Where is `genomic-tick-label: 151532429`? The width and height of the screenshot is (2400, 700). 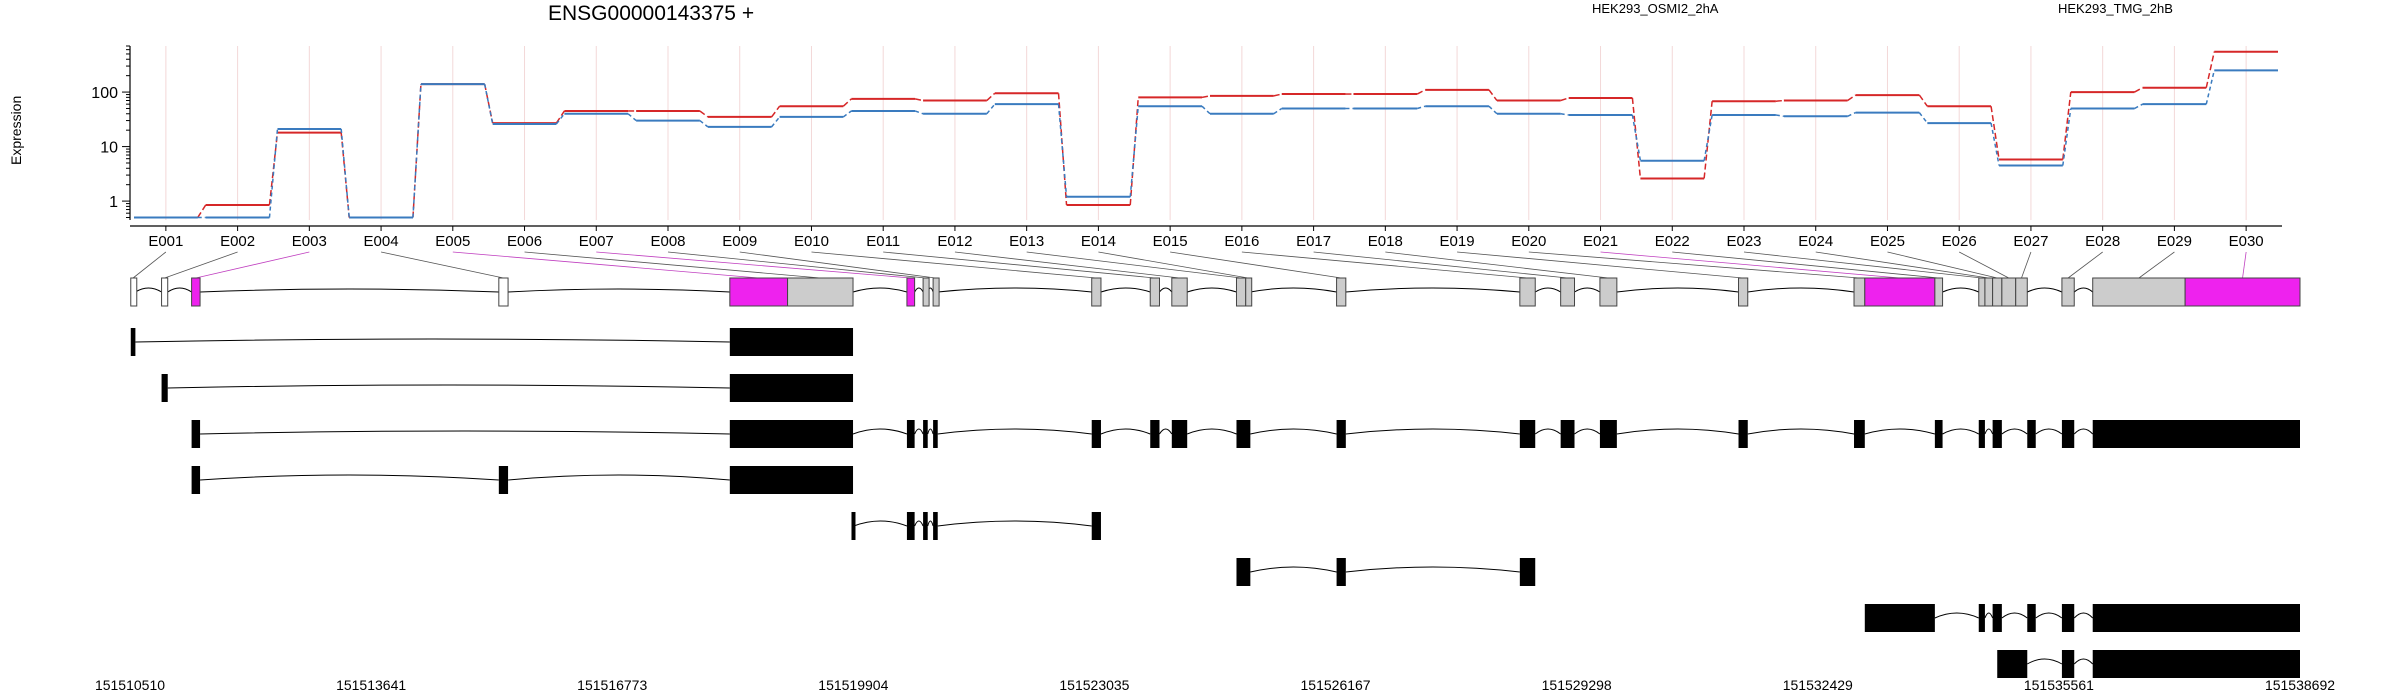 genomic-tick-label: 151532429 is located at coordinates (1818, 685).